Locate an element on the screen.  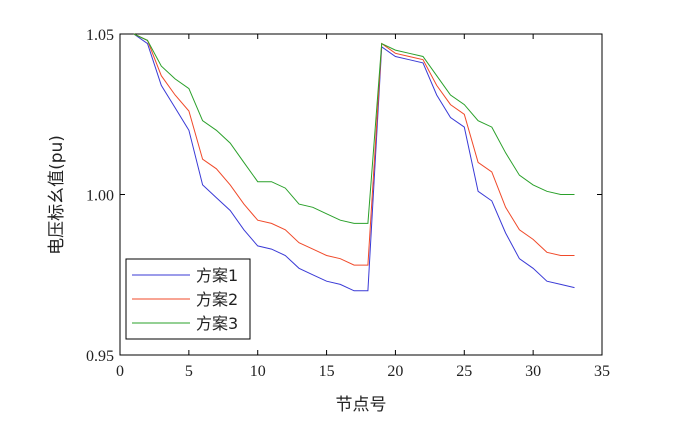
x-axis-title: 节点号 is located at coordinates (361, 405).